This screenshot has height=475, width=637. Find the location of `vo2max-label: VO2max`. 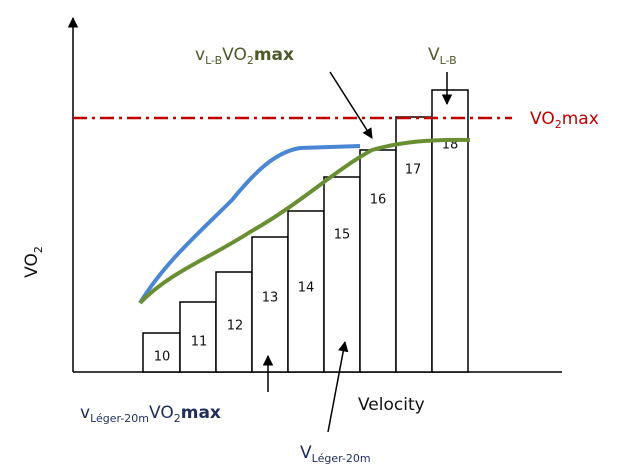

vo2max-label: VO2max is located at coordinates (564, 120).